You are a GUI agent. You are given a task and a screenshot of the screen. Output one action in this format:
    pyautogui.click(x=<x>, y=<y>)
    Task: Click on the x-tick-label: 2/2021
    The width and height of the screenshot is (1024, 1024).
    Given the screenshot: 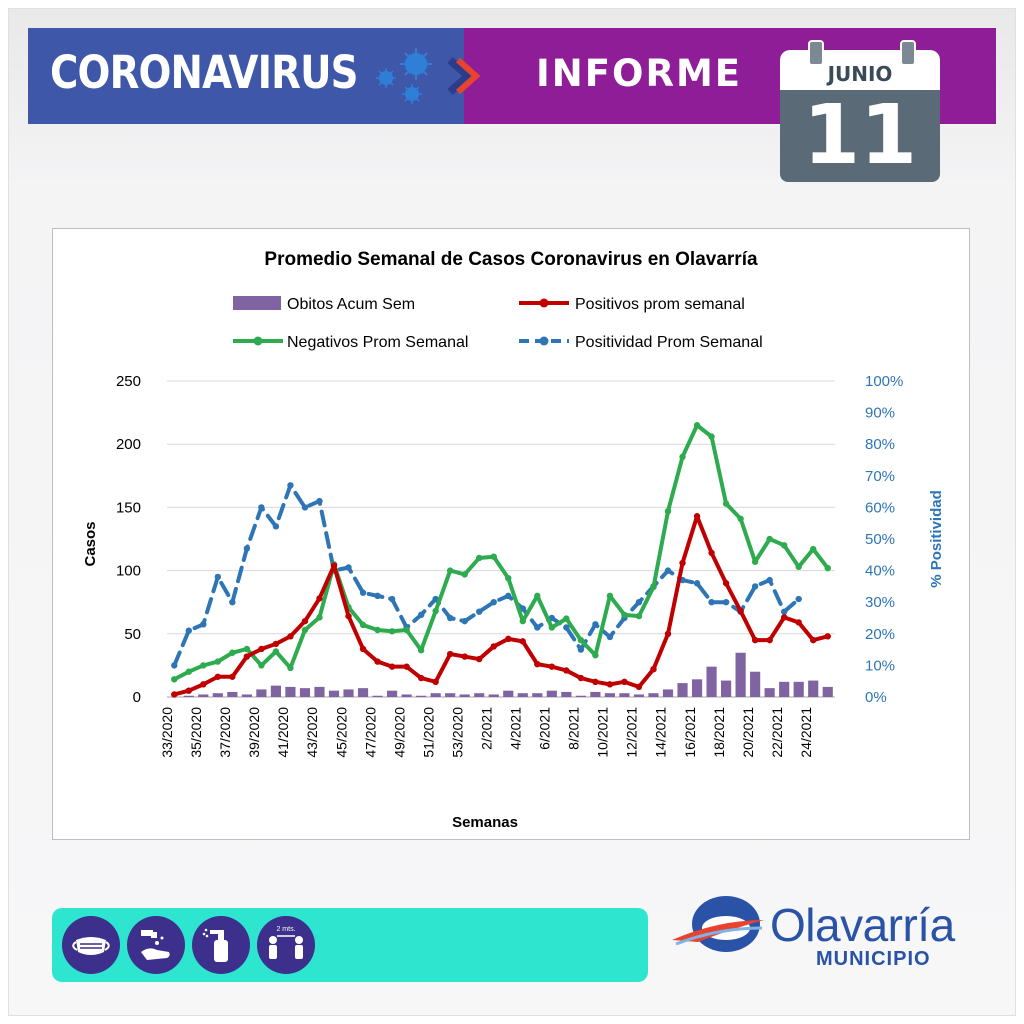 What is the action you would take?
    pyautogui.click(x=486, y=728)
    